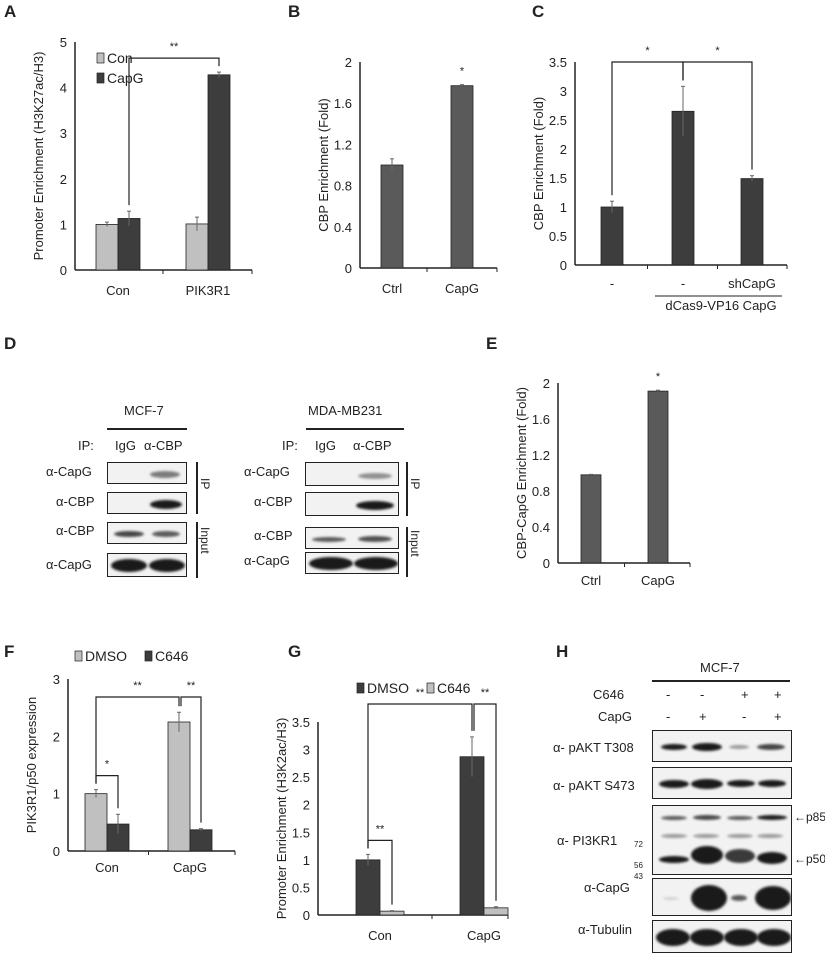 This screenshot has width=825, height=953. Describe the element at coordinates (343, 103) in the screenshot. I see `y-tick-label: 1.6` at that location.